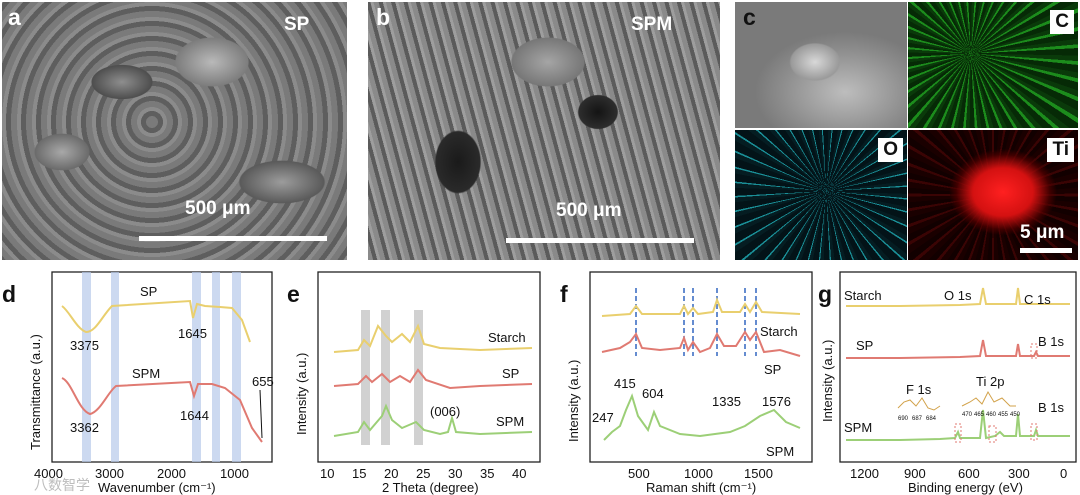 The width and height of the screenshot is (1080, 495). Describe the element at coordinates (1034, 351) in the screenshot. I see `highlight-g-b1s-sp` at that location.